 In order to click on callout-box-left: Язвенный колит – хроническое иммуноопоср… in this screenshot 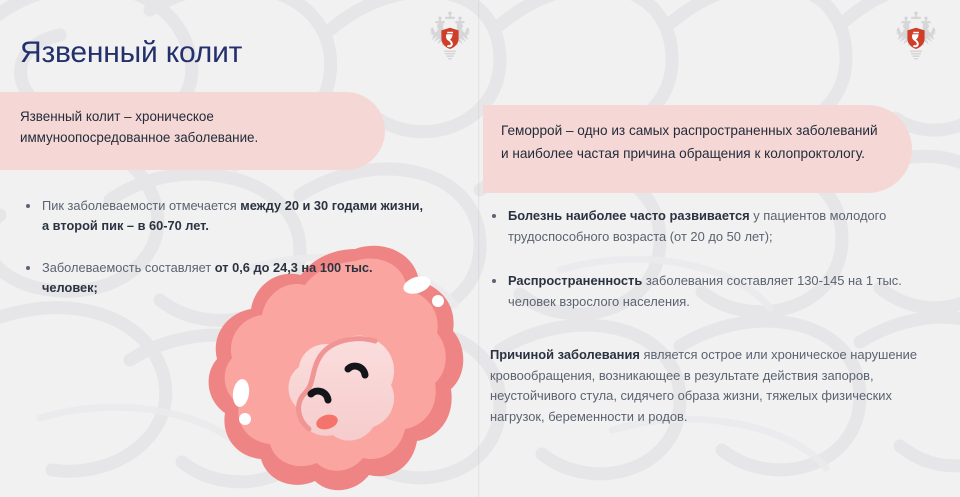, I will do `click(192, 131)`.